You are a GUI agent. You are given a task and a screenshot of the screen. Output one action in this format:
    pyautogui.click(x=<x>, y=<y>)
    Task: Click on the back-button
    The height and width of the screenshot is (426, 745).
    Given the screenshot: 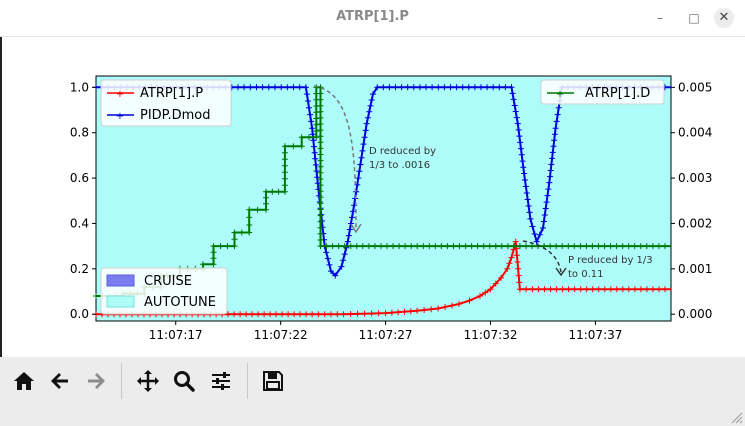 What is the action you would take?
    pyautogui.click(x=60, y=381)
    